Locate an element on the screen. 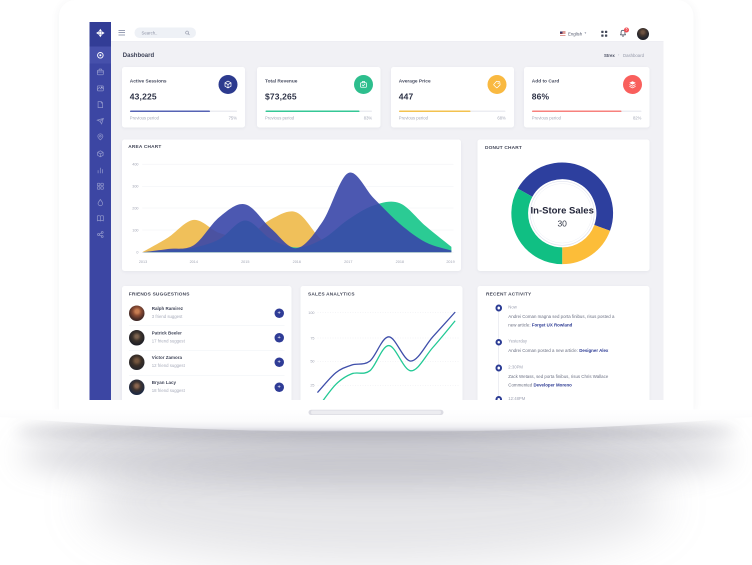 Image resolution: width=752 pixels, height=565 pixels. svg-text: 2015 is located at coordinates (245, 262).